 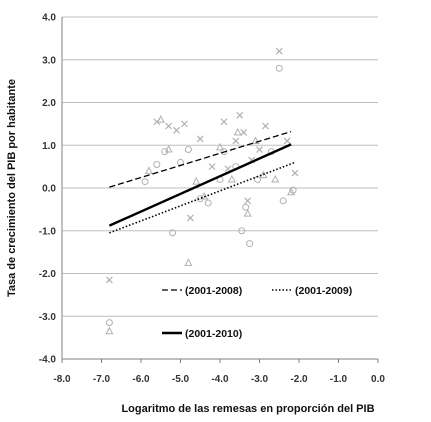 What do you see at coordinates (339, 379) in the screenshot?
I see `x-tick-label: -1.0` at bounding box center [339, 379].